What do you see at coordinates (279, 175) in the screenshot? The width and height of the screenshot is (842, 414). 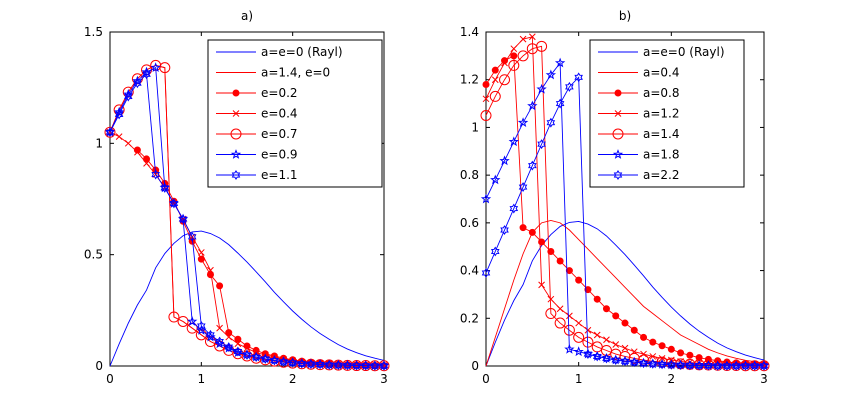 I see `legend-label: e=1.1` at bounding box center [279, 175].